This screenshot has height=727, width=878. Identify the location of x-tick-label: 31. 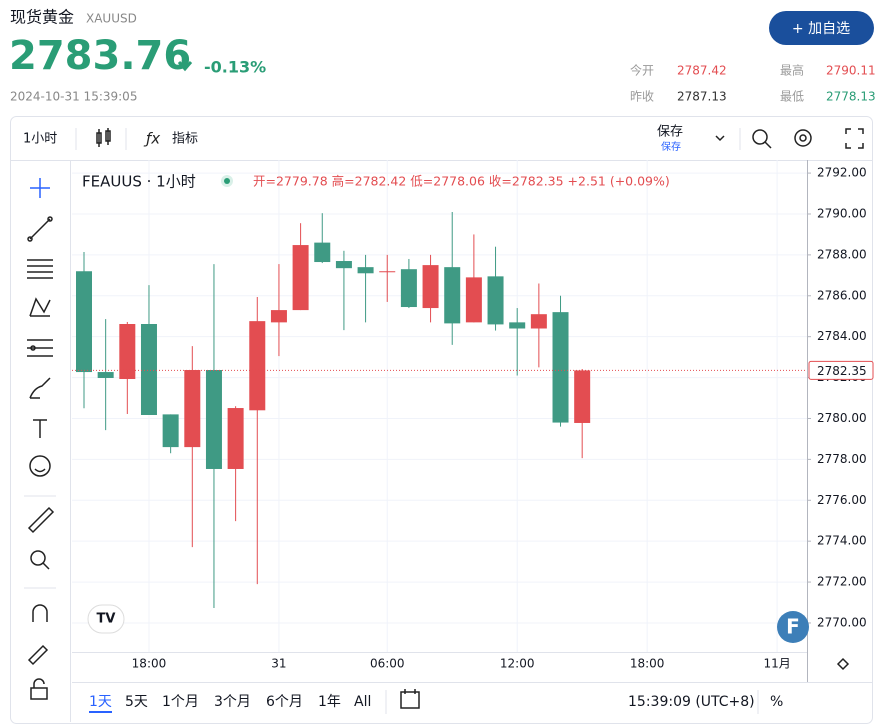
(278, 664).